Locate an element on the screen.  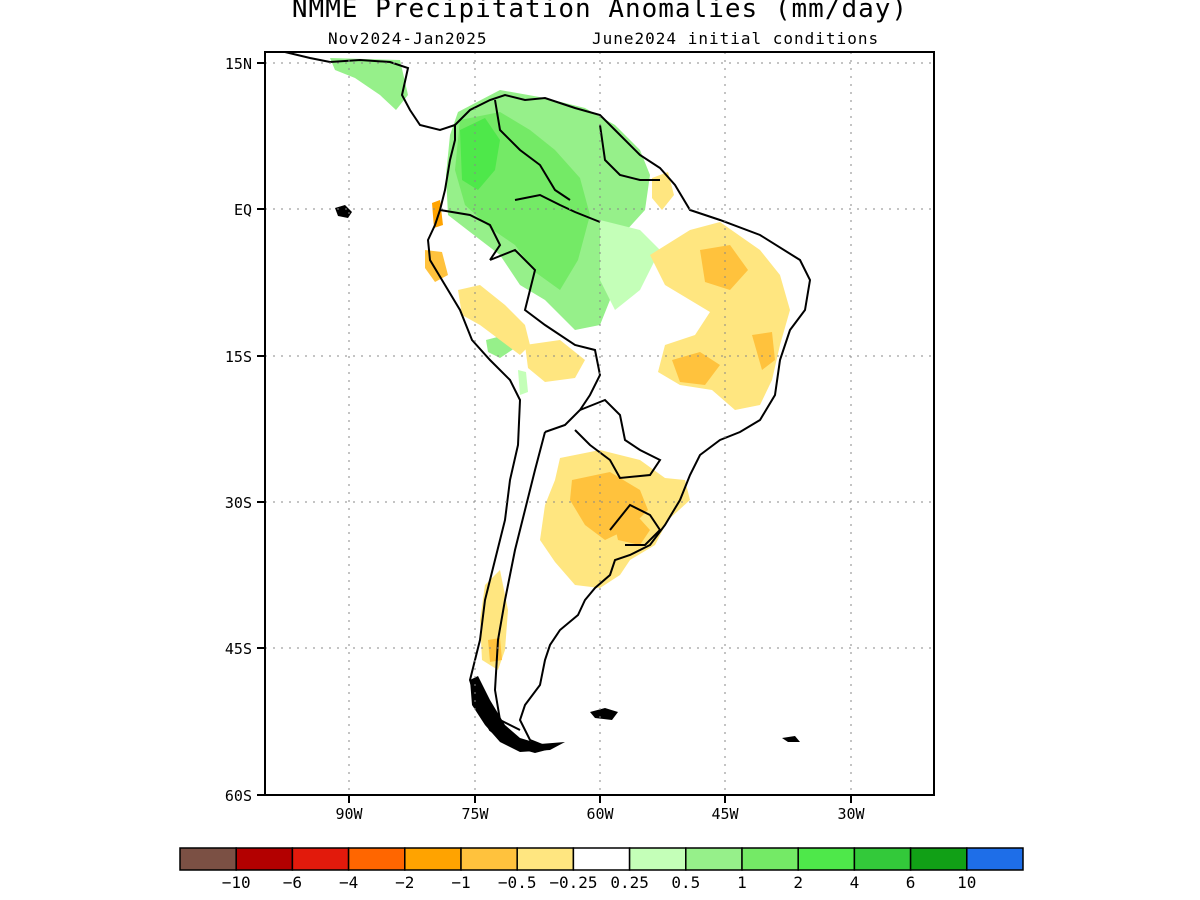
map-title: NMME Precipitation Anomalies (mm/day) is located at coordinates (600, 12).